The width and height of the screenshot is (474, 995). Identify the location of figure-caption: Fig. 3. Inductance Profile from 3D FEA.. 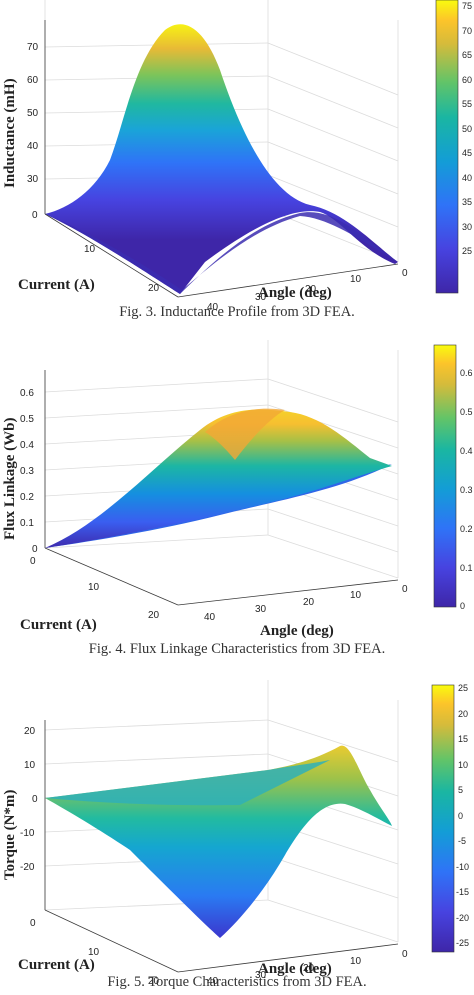
(237, 312).